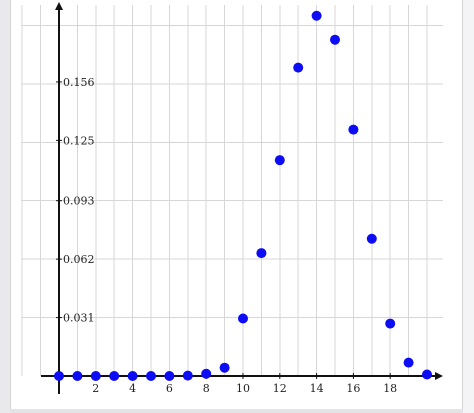 This screenshot has height=413, width=474. I want to click on bottom-strip, so click(236, 411).